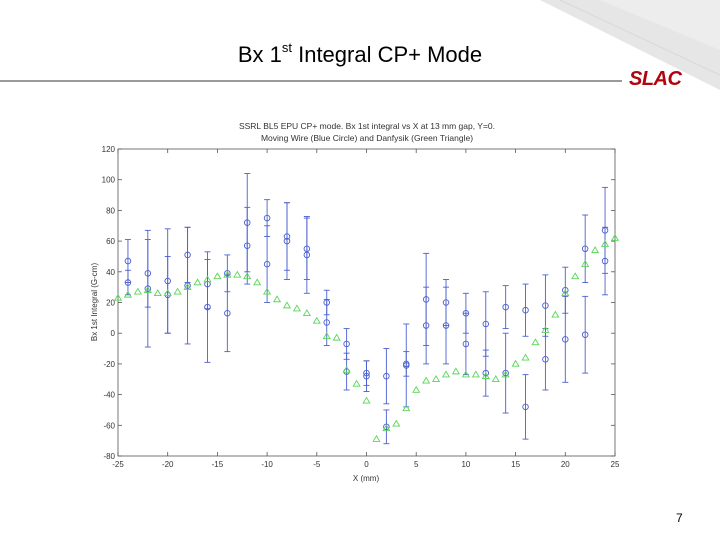 The width and height of the screenshot is (720, 540). I want to click on x-axis-label: X (mm), so click(366, 478).